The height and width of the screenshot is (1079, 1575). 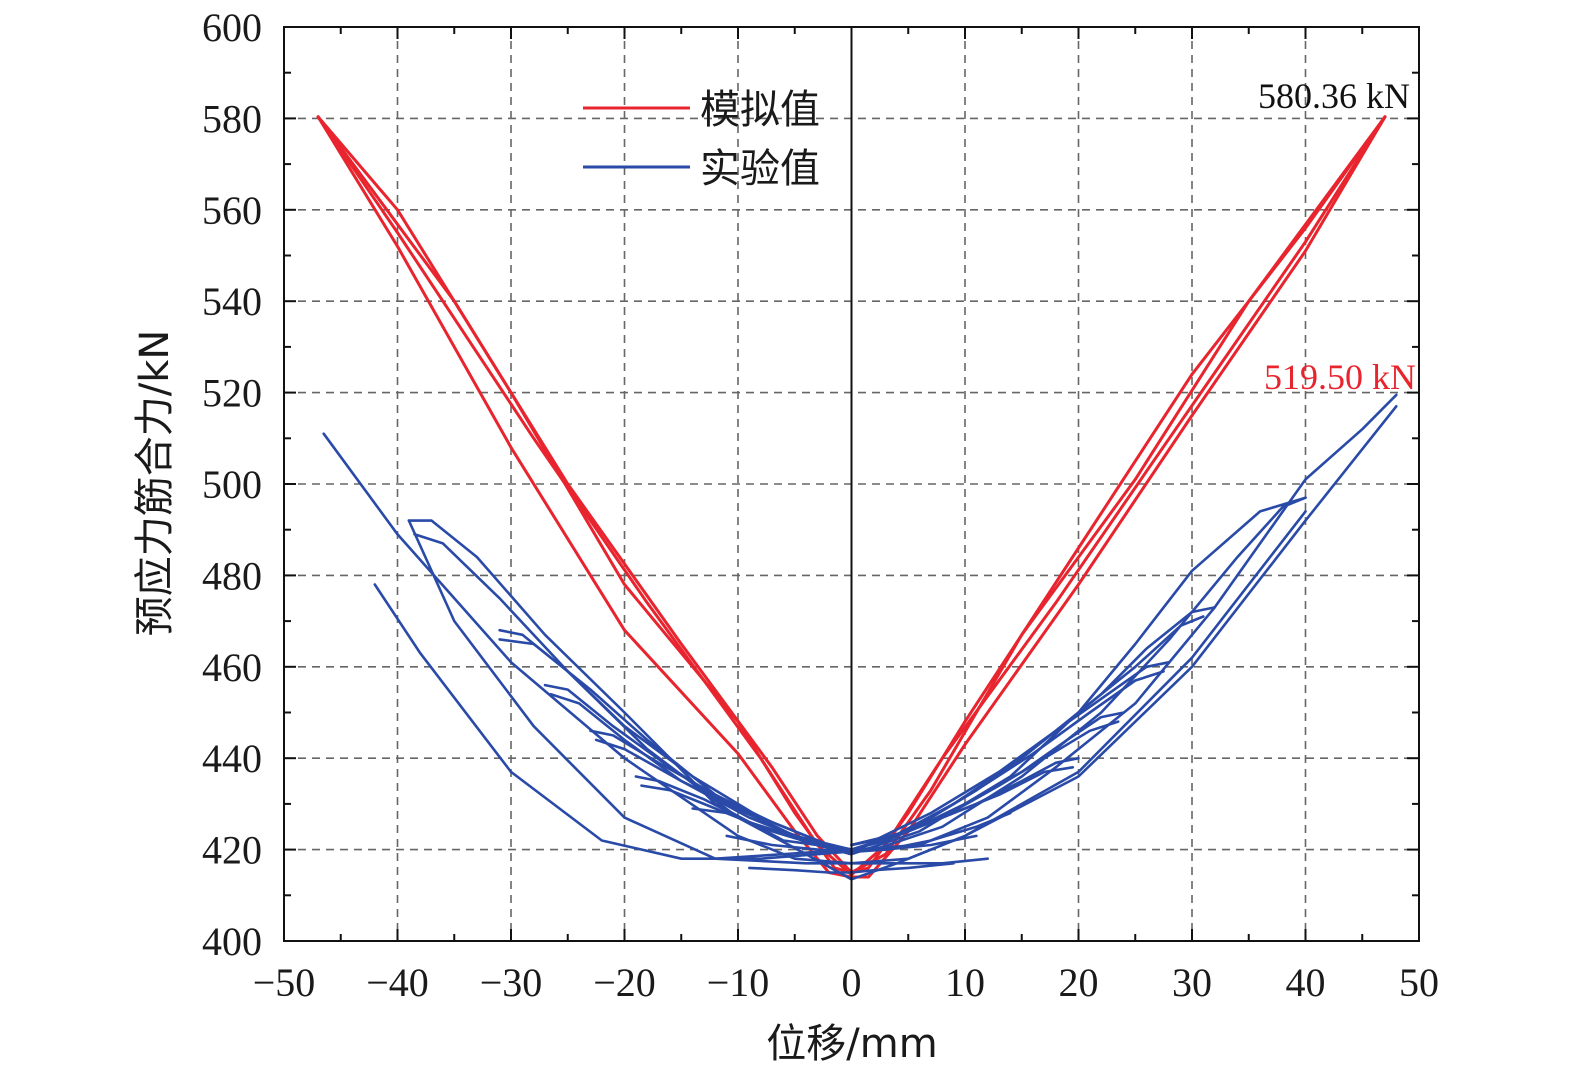 I want to click on x-axis-title: 位移/mm, so click(x=851, y=1044).